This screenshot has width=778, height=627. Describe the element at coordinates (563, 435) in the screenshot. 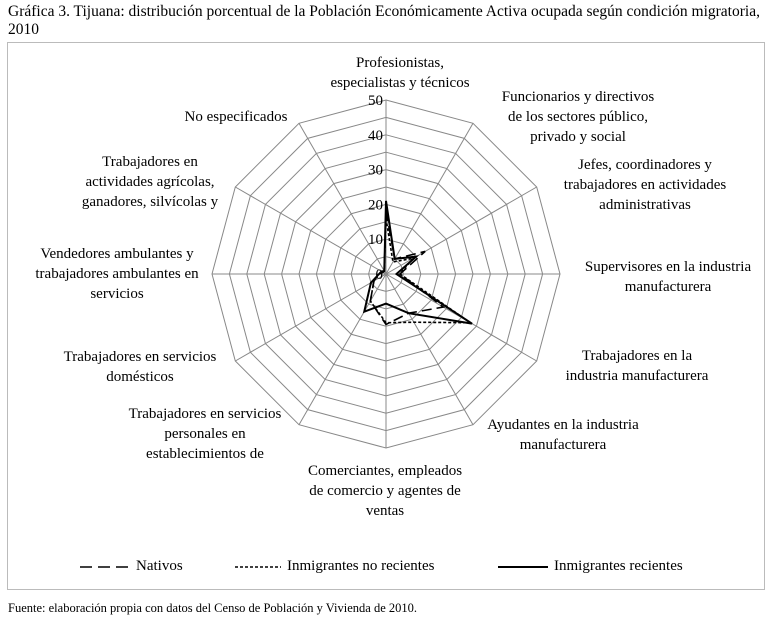

I see `axis-label: Ayudantes en la industria manufacturera` at that location.